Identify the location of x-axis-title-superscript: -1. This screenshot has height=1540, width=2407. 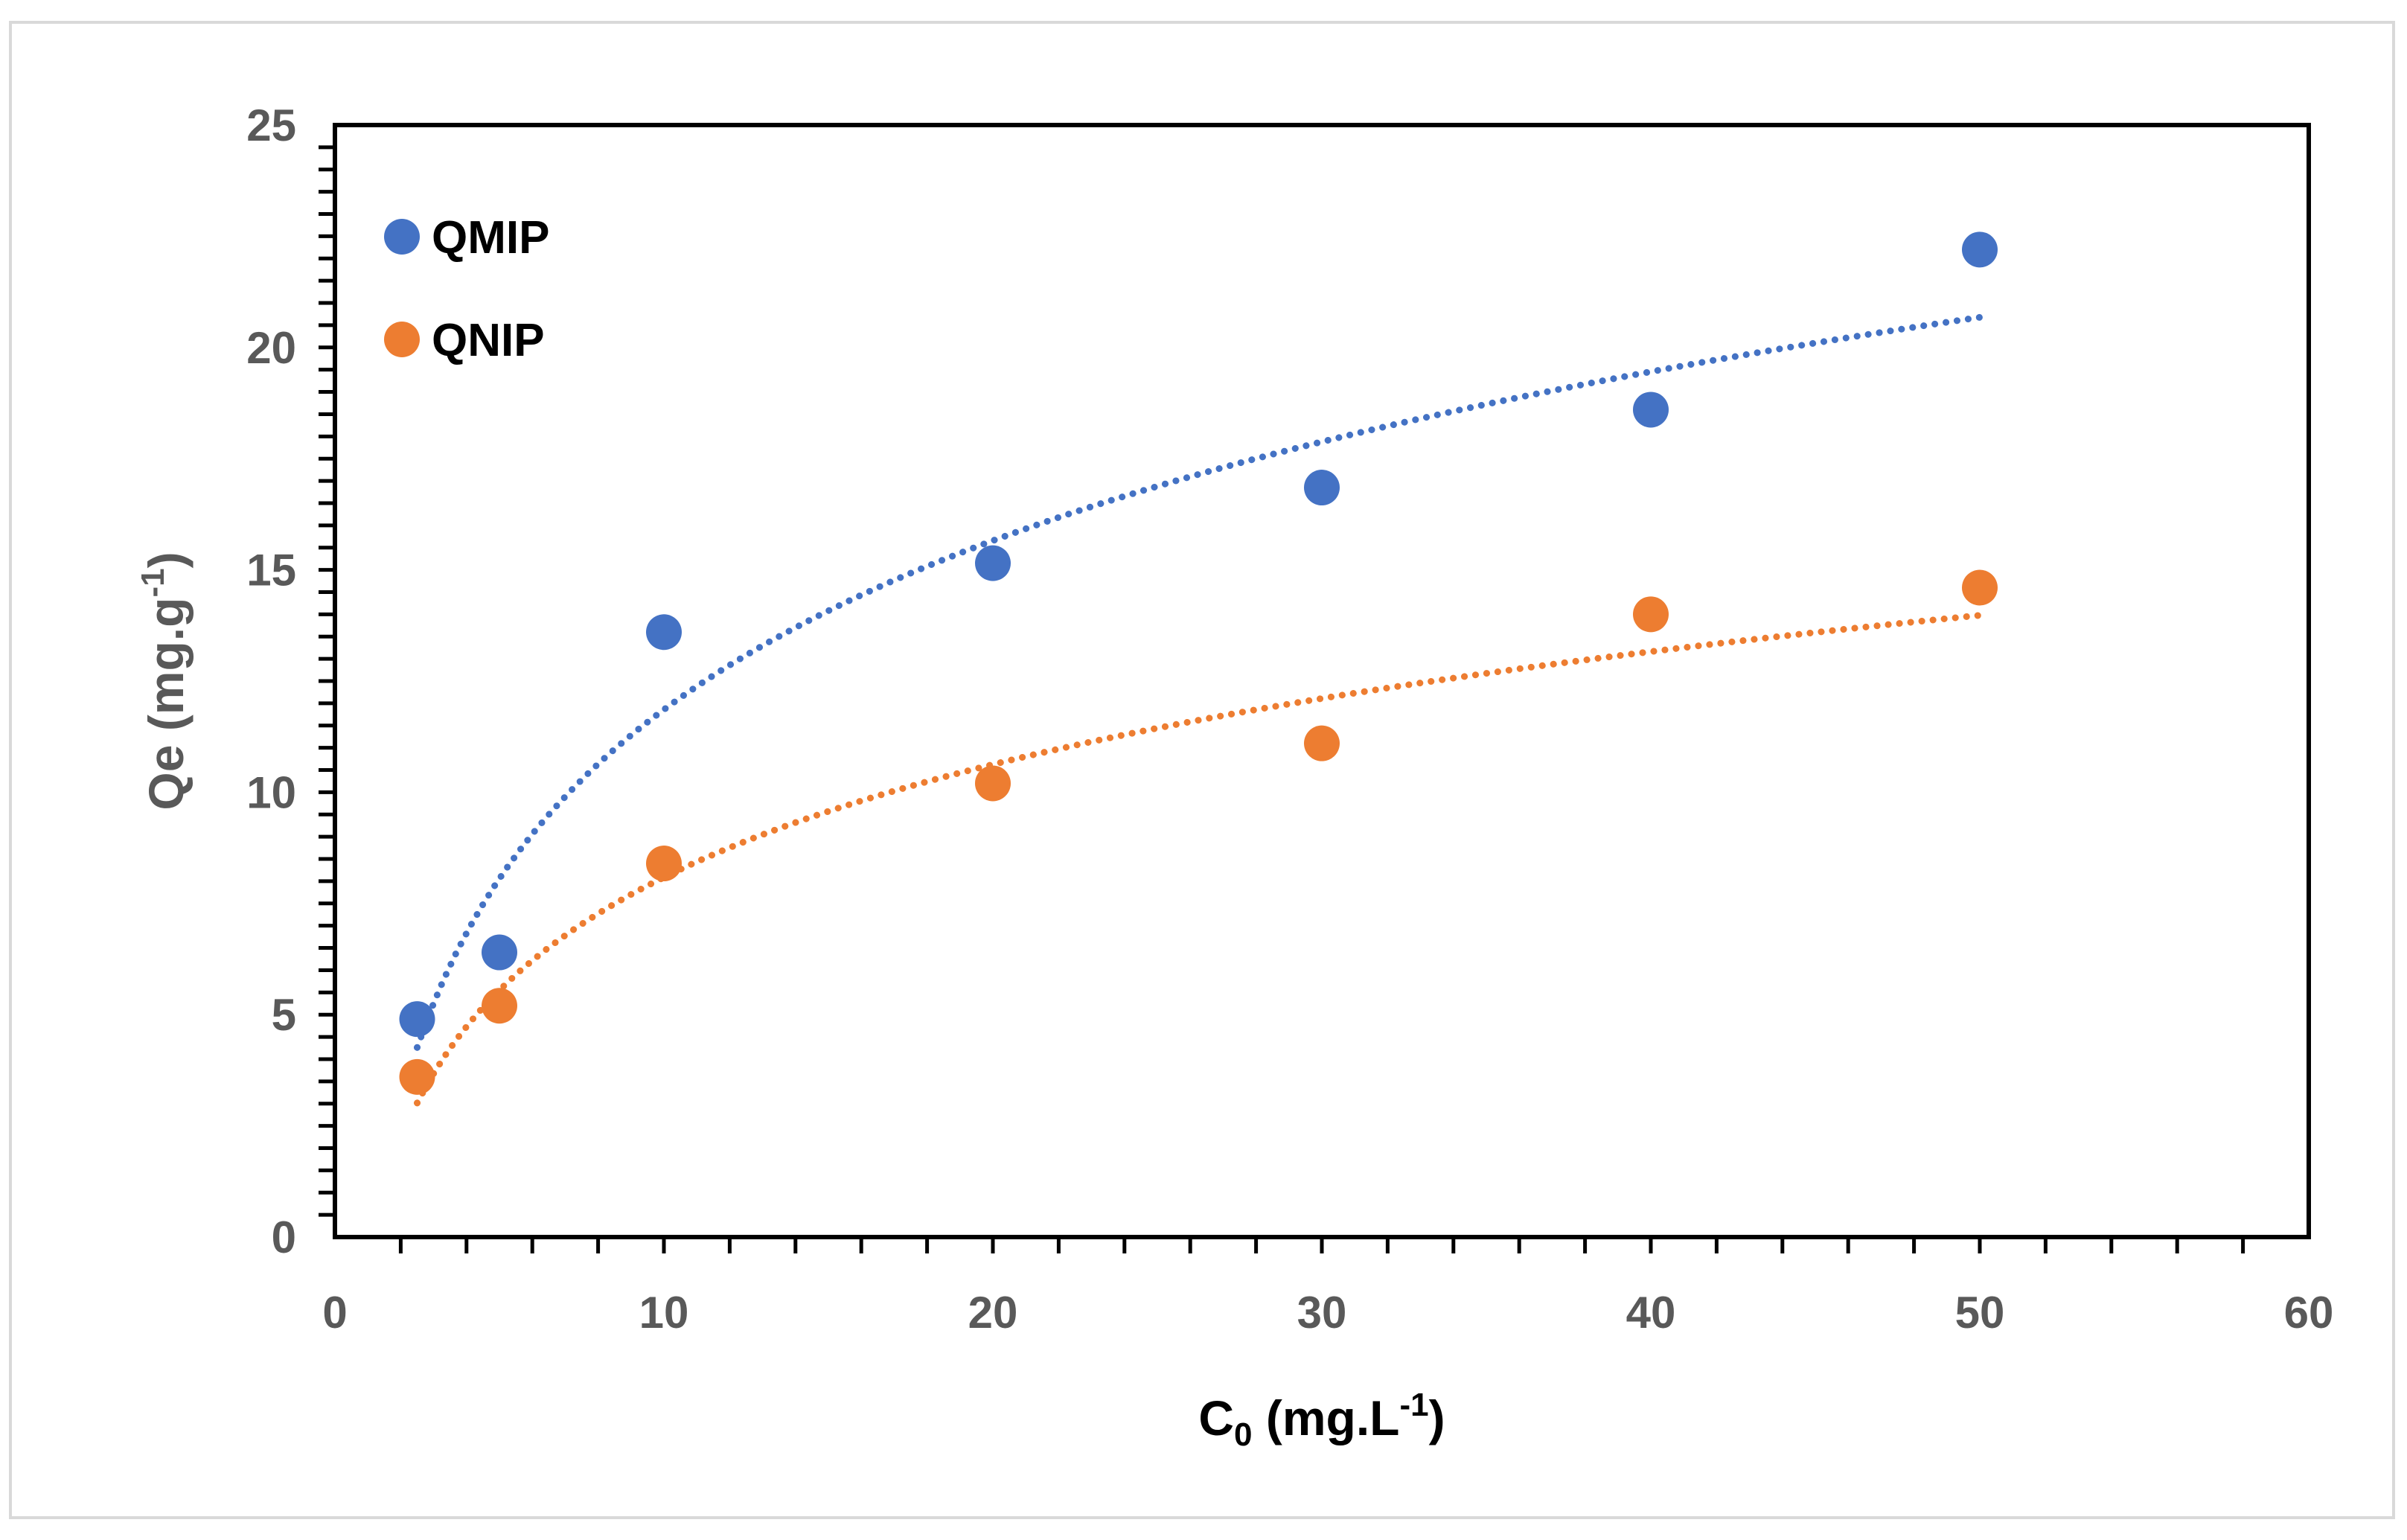
(1414, 1405).